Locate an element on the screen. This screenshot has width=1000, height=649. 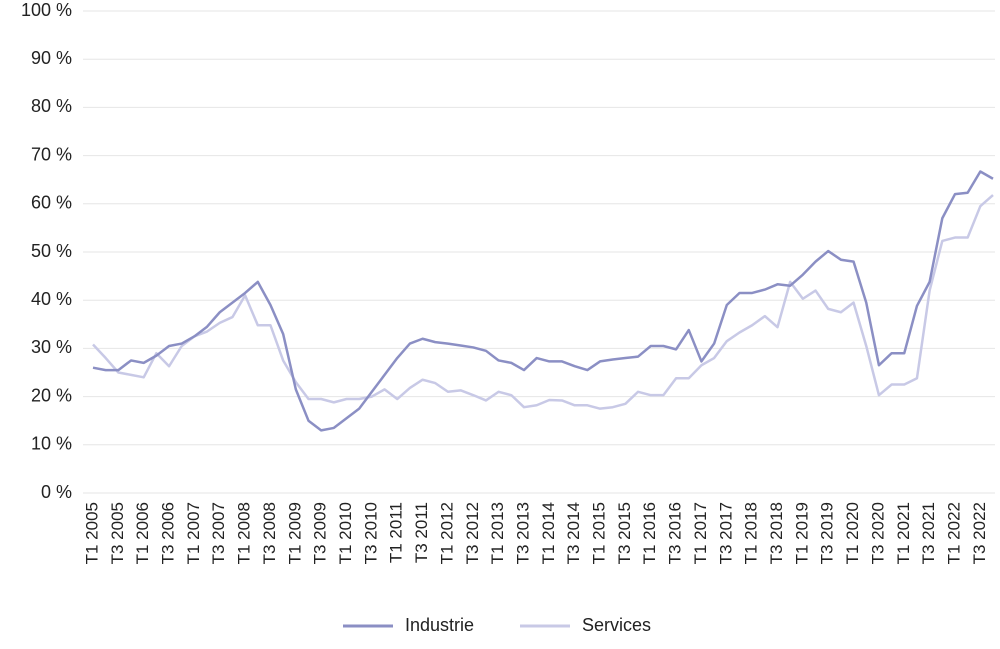
x-tick-label: T1 2013 is located at coordinates (497, 533).